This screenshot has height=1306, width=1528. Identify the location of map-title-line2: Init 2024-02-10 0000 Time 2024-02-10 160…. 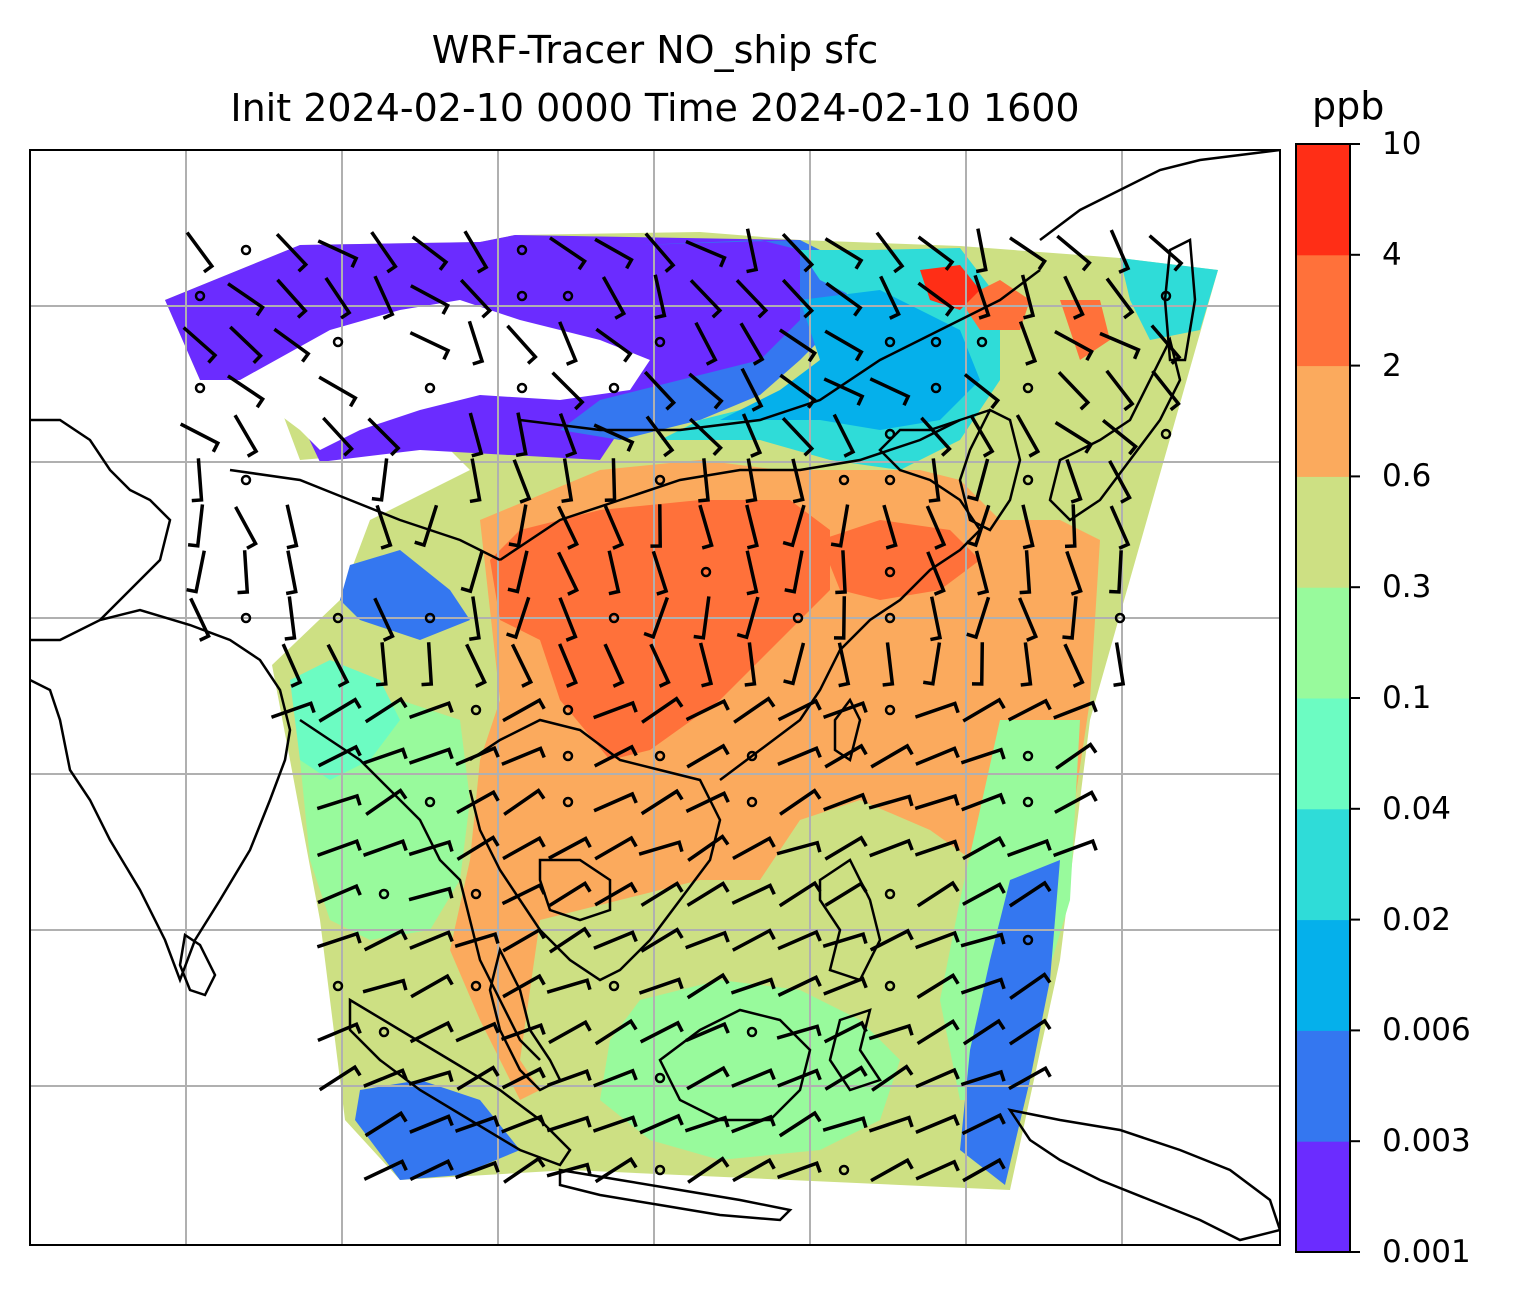
(655, 108).